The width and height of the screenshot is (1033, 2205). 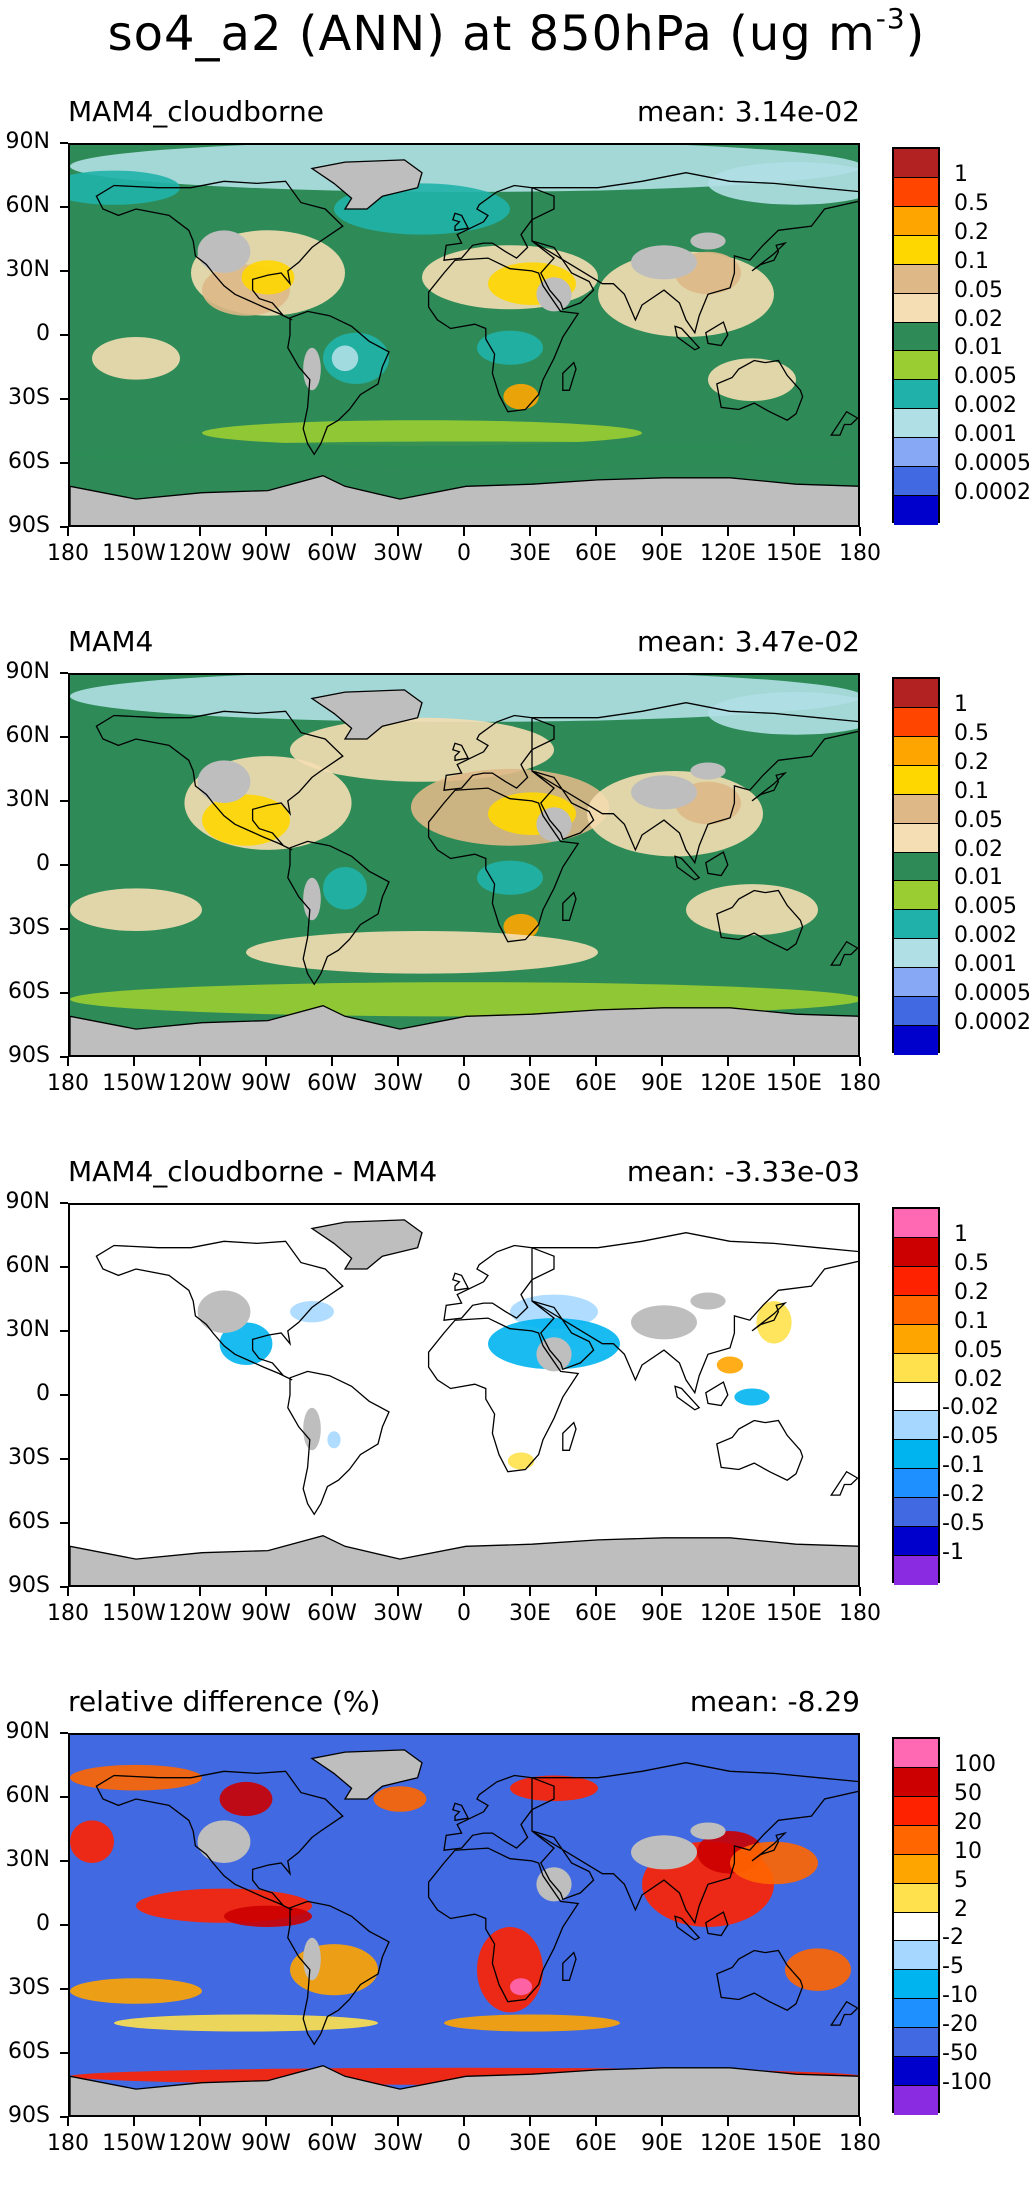 I want to click on lon-tick-label: 30E, so click(x=530, y=1613).